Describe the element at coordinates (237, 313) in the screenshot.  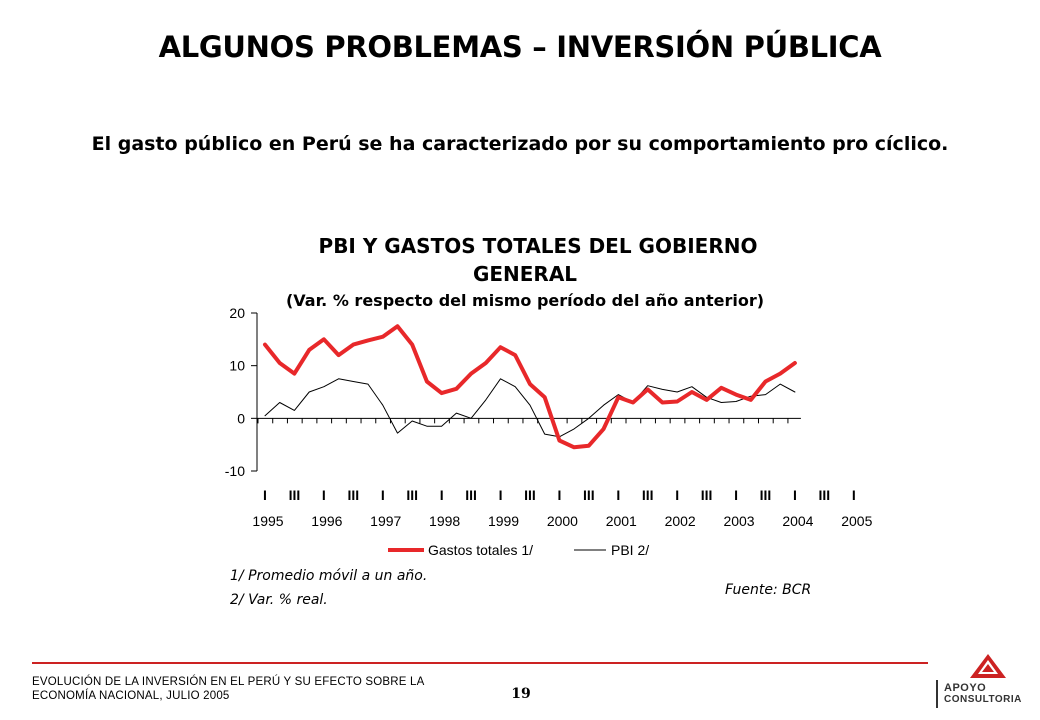
I see `y-tick-label: 20` at that location.